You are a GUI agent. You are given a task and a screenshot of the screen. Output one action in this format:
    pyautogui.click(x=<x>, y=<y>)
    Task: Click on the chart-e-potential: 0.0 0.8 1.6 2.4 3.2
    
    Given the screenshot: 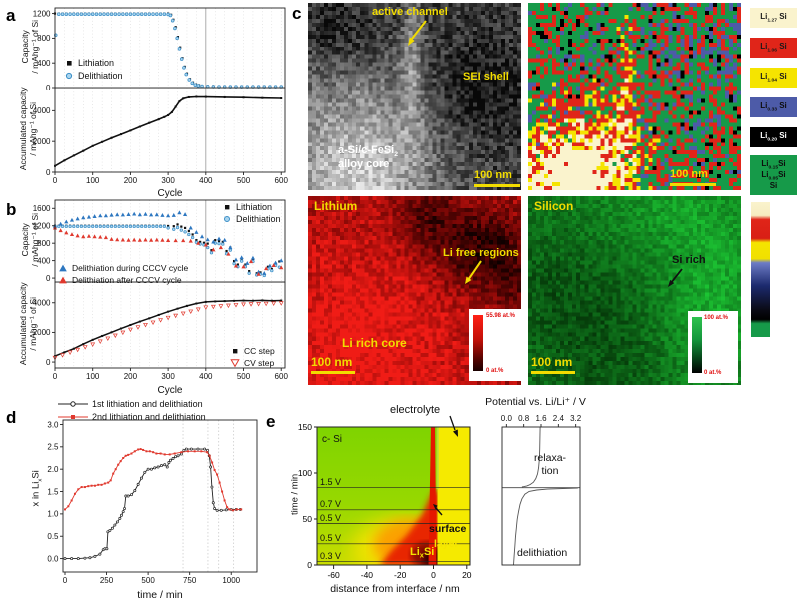 What is the action you would take?
    pyautogui.click(x=541, y=490)
    